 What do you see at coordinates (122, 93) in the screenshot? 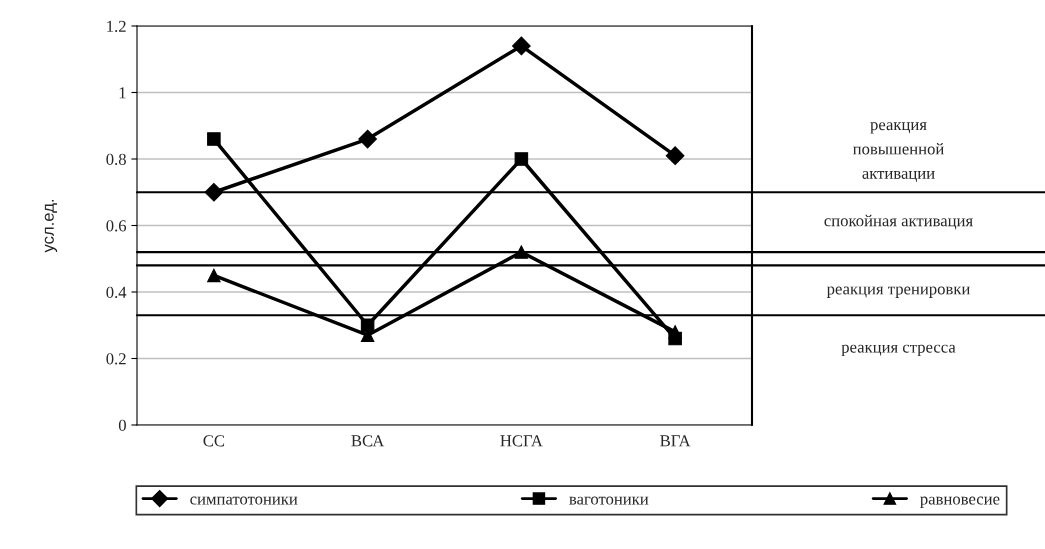
I see `y-tick-label: 1` at bounding box center [122, 93].